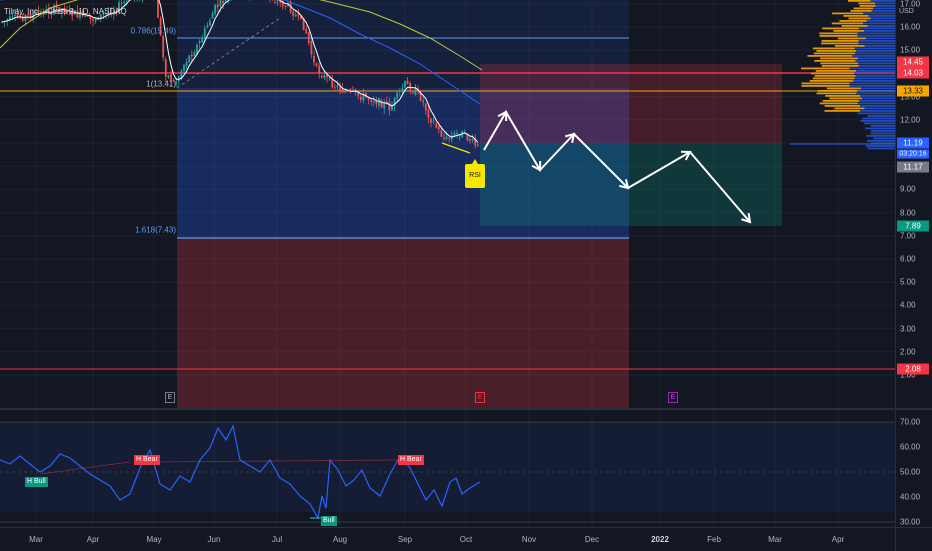  What do you see at coordinates (592, 539) in the screenshot?
I see `time-tick: Dec` at bounding box center [592, 539].